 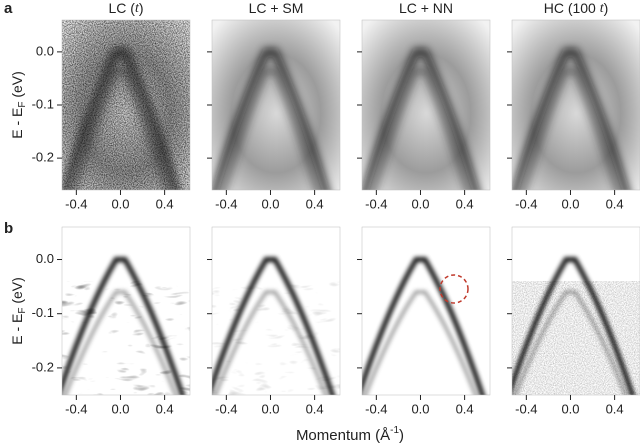 I want to click on x-axis-label: Momentum (Å-1), so click(x=350, y=434).